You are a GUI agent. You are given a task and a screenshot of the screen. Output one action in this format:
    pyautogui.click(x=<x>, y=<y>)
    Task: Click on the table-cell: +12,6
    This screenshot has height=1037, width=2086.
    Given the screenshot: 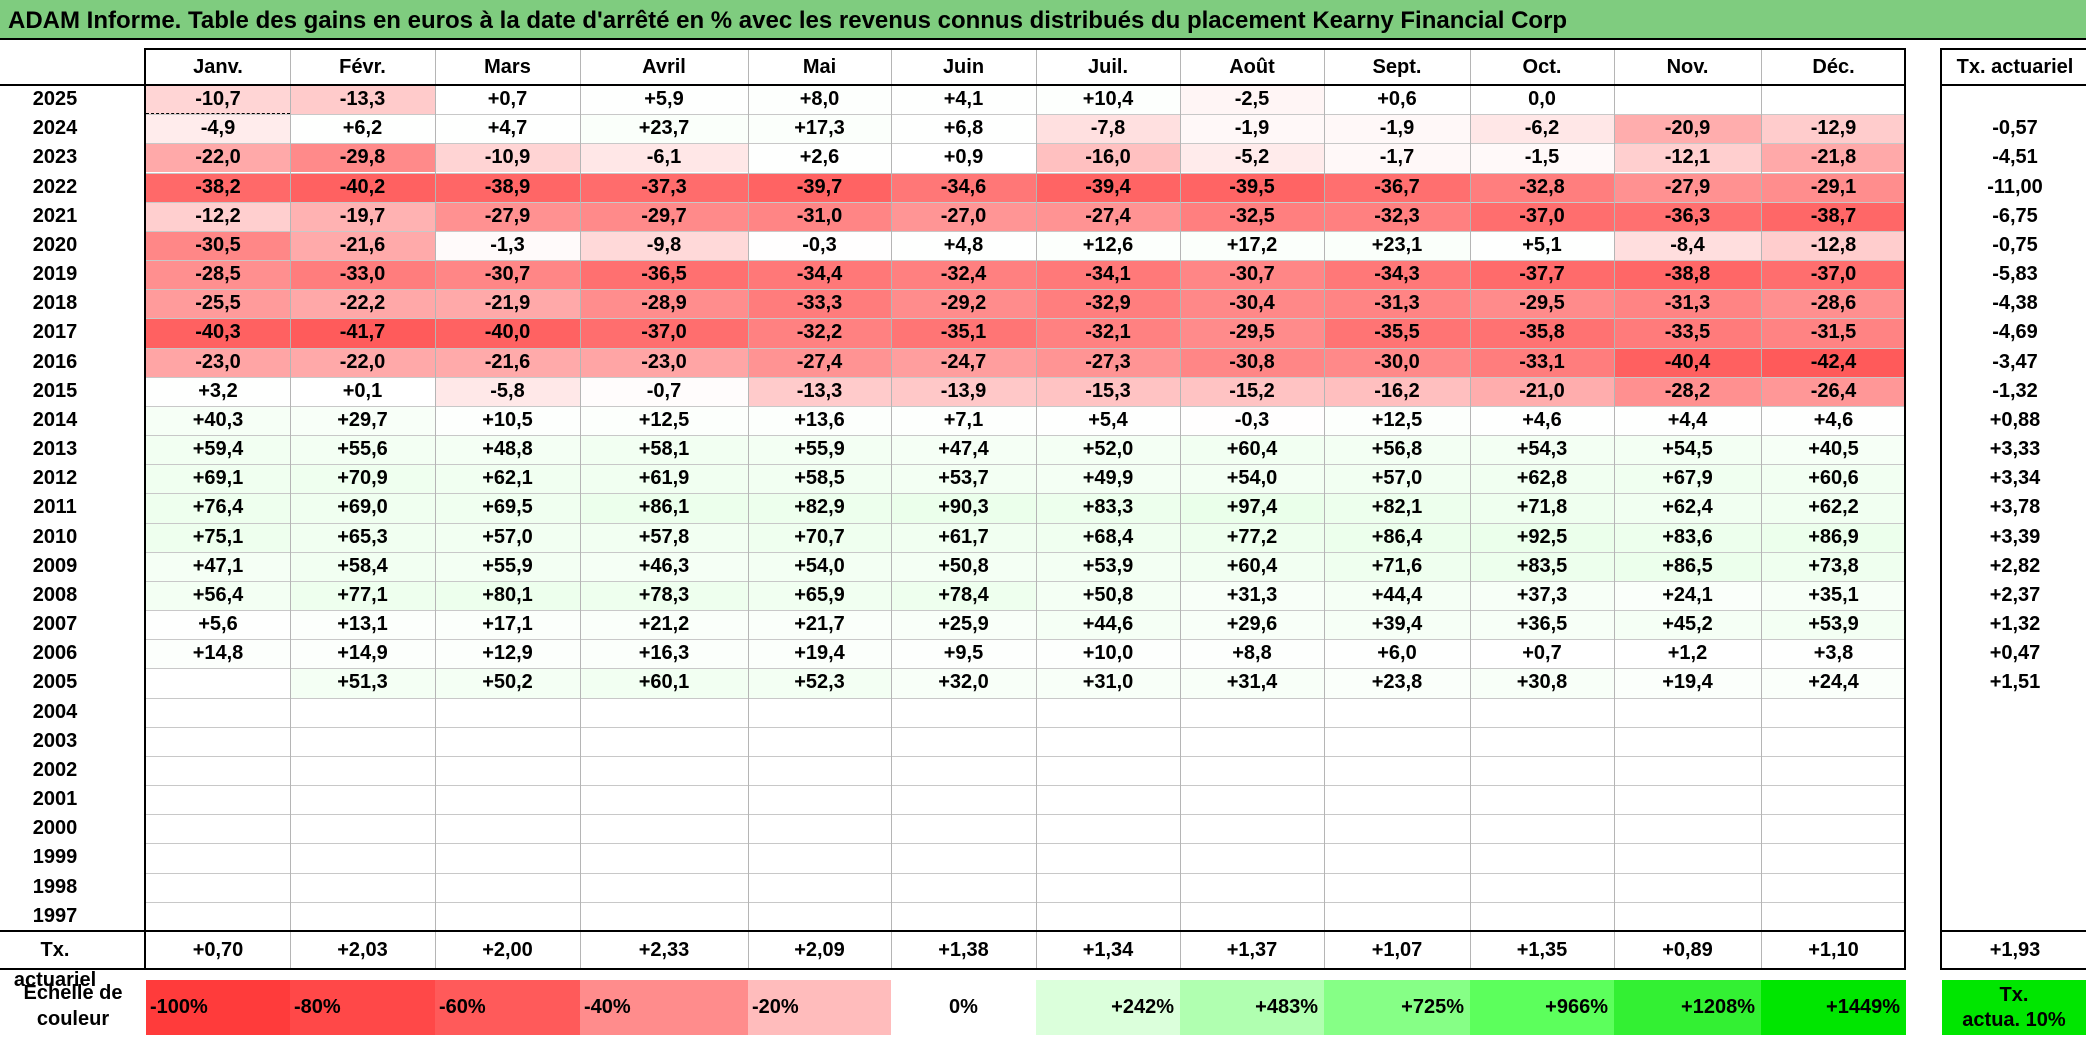 What is the action you would take?
    pyautogui.click(x=1108, y=245)
    